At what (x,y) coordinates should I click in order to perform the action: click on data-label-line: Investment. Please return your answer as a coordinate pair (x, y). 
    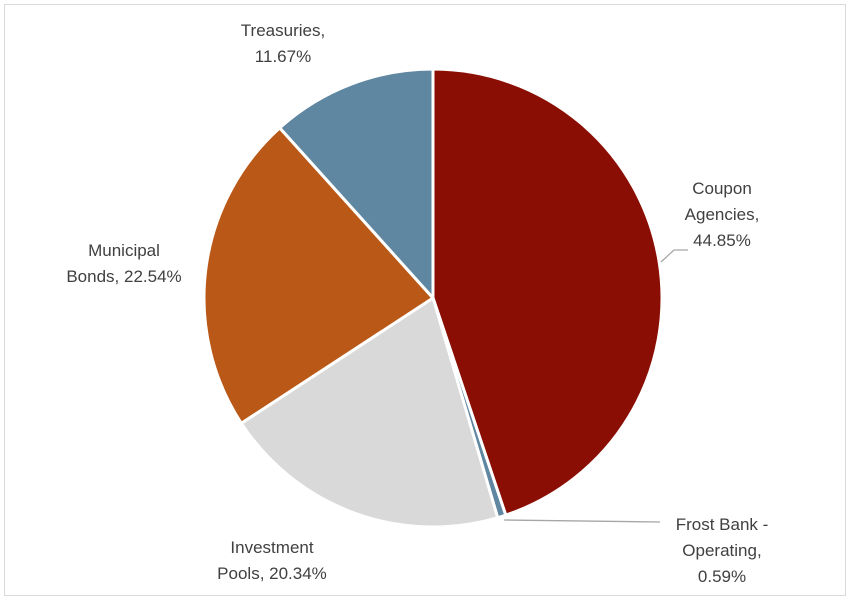
    Looking at the image, I should click on (271, 547).